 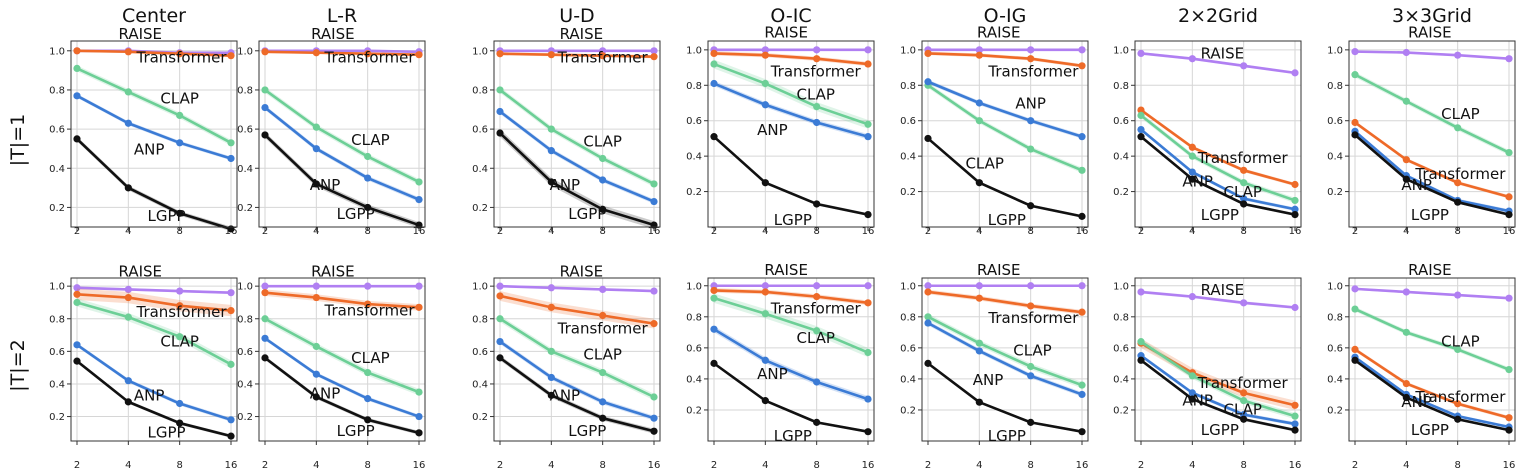 I want to click on y-tick-label: 1.0, so click(x=57, y=51).